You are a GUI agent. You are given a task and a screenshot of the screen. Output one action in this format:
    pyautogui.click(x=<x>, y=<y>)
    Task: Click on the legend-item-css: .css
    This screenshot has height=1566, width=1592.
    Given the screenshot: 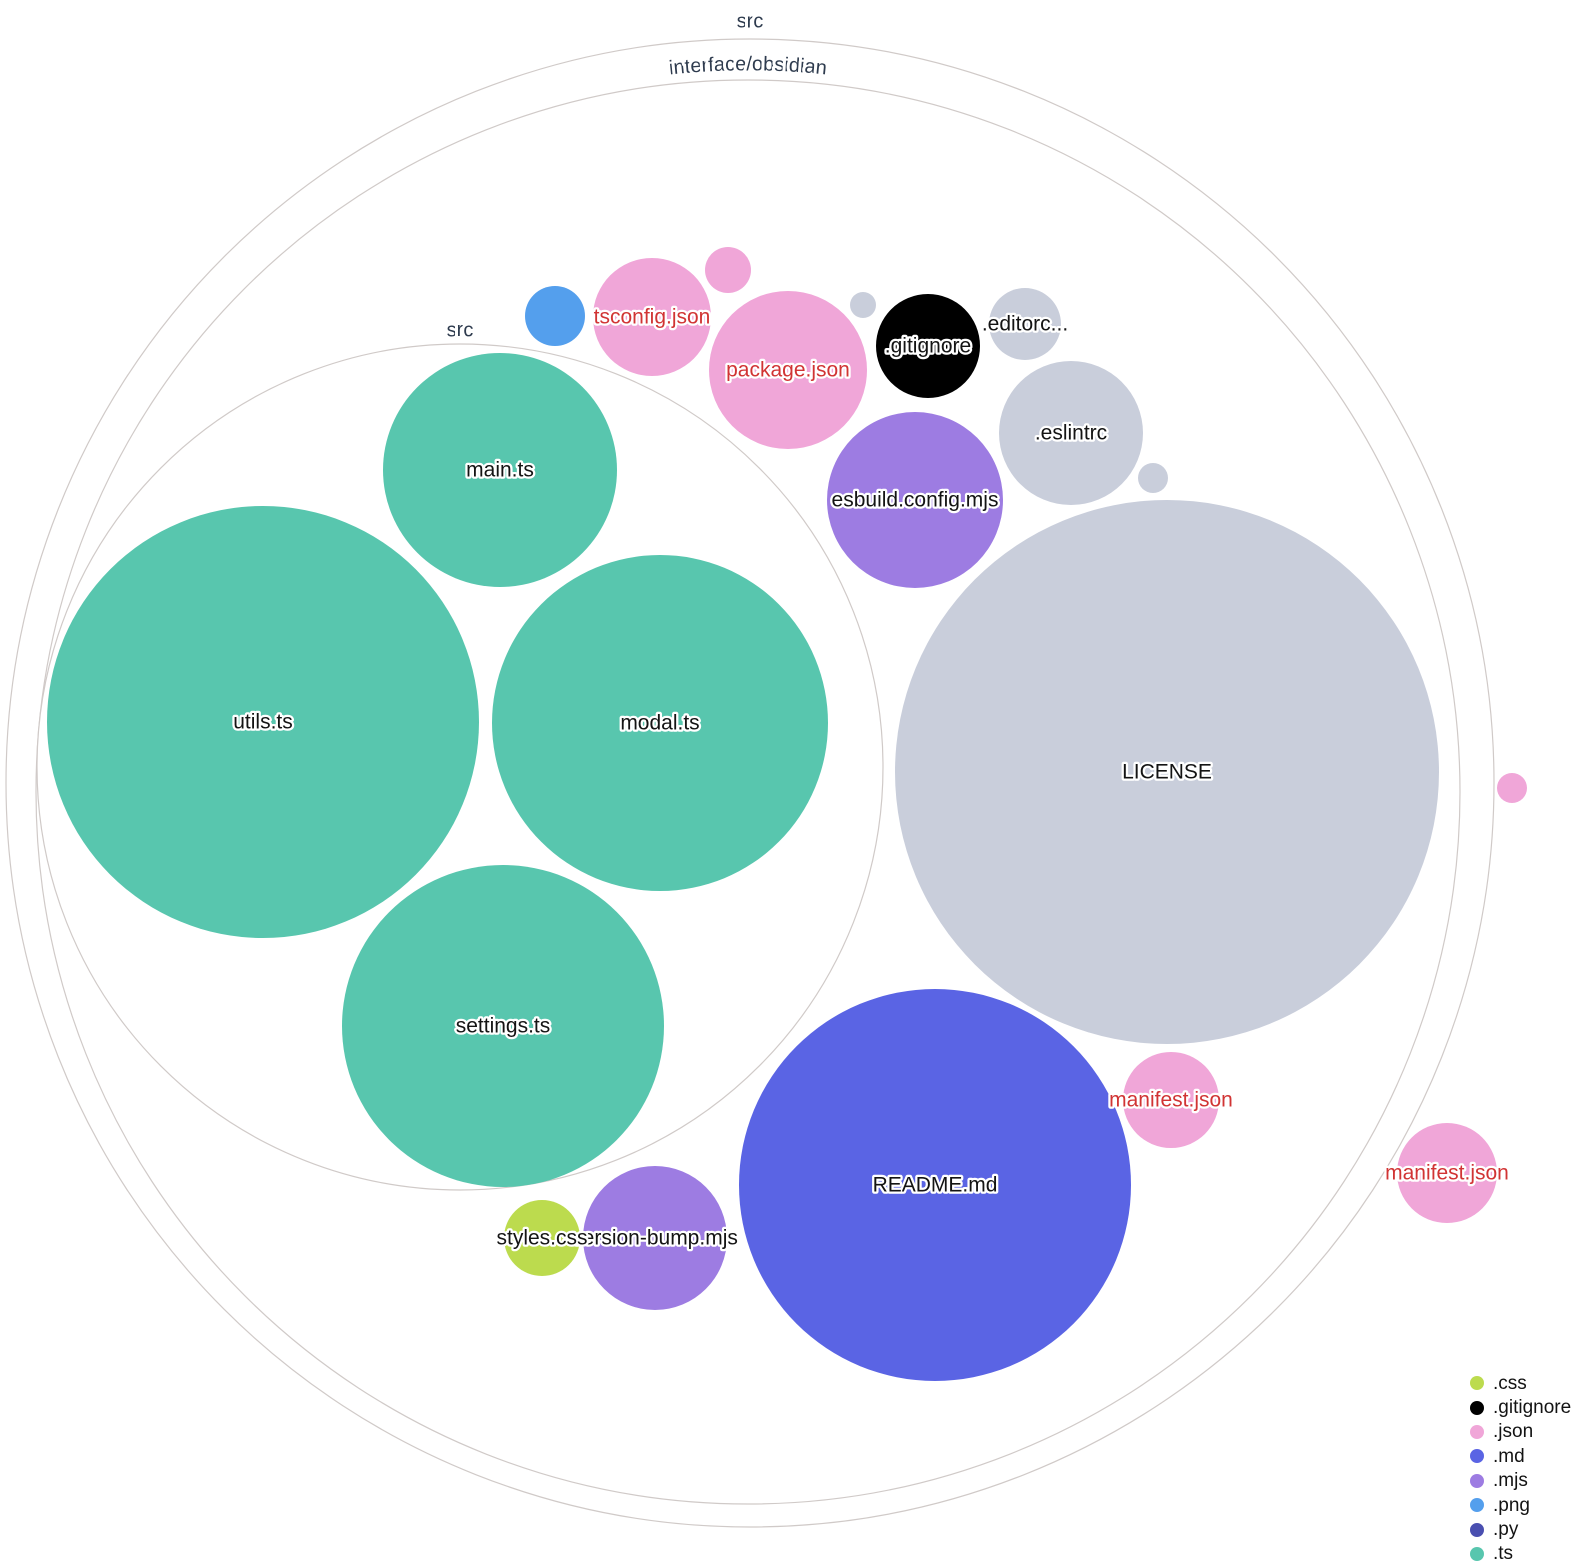 What is the action you would take?
    pyautogui.click(x=1520, y=1383)
    